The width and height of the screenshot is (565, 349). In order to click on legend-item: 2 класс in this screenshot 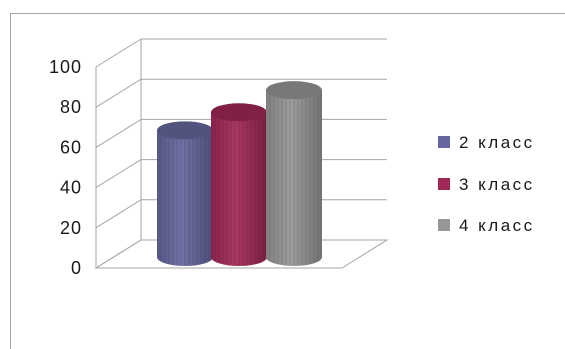, I will do `click(486, 142)`.